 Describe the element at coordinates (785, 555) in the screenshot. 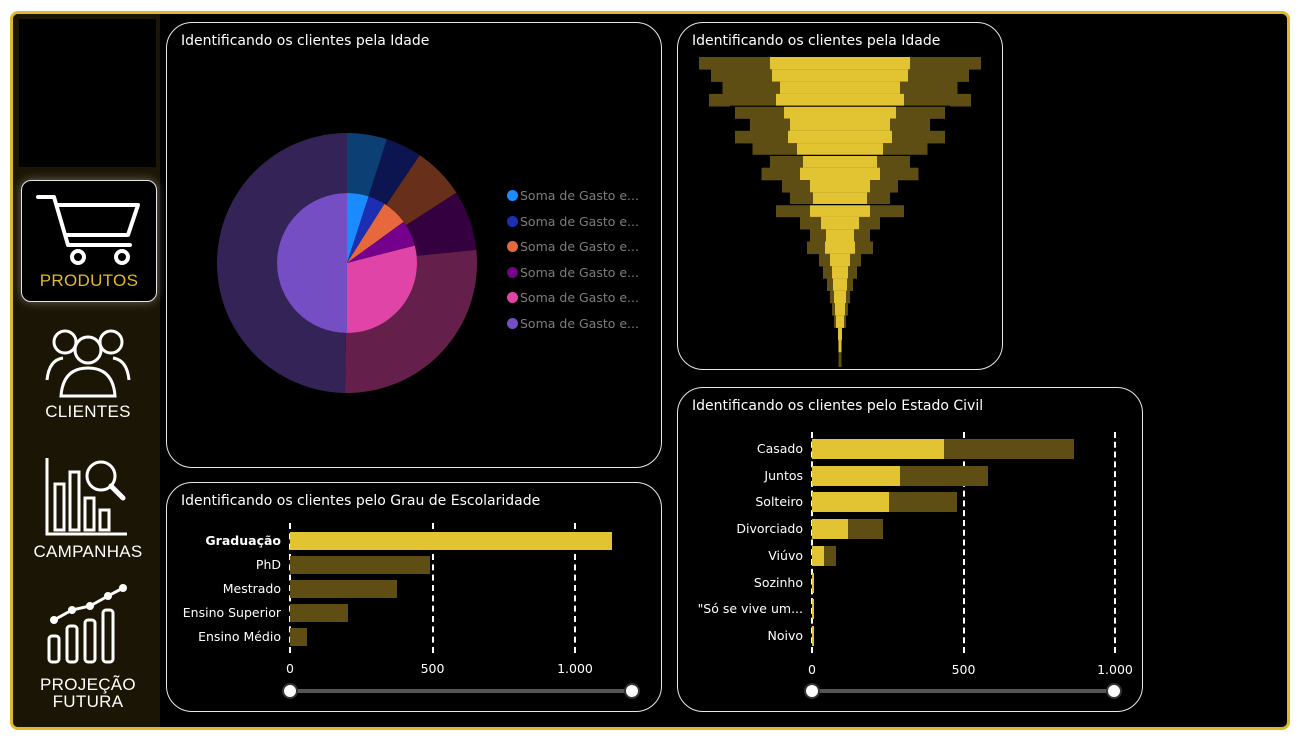

I see `category-label: Viúvo` at that location.